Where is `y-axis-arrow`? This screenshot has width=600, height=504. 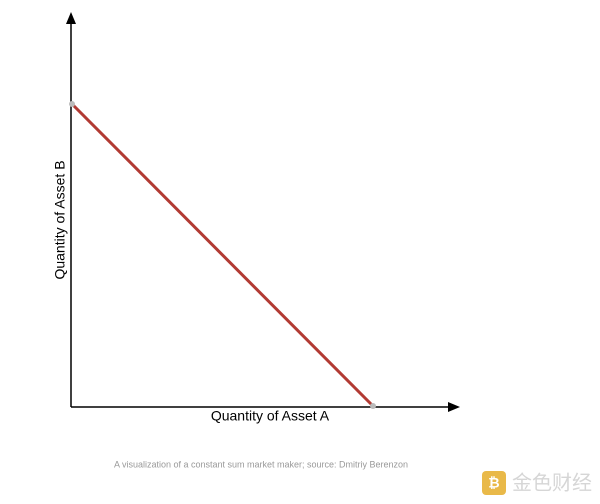 y-axis-arrow is located at coordinates (71, 18).